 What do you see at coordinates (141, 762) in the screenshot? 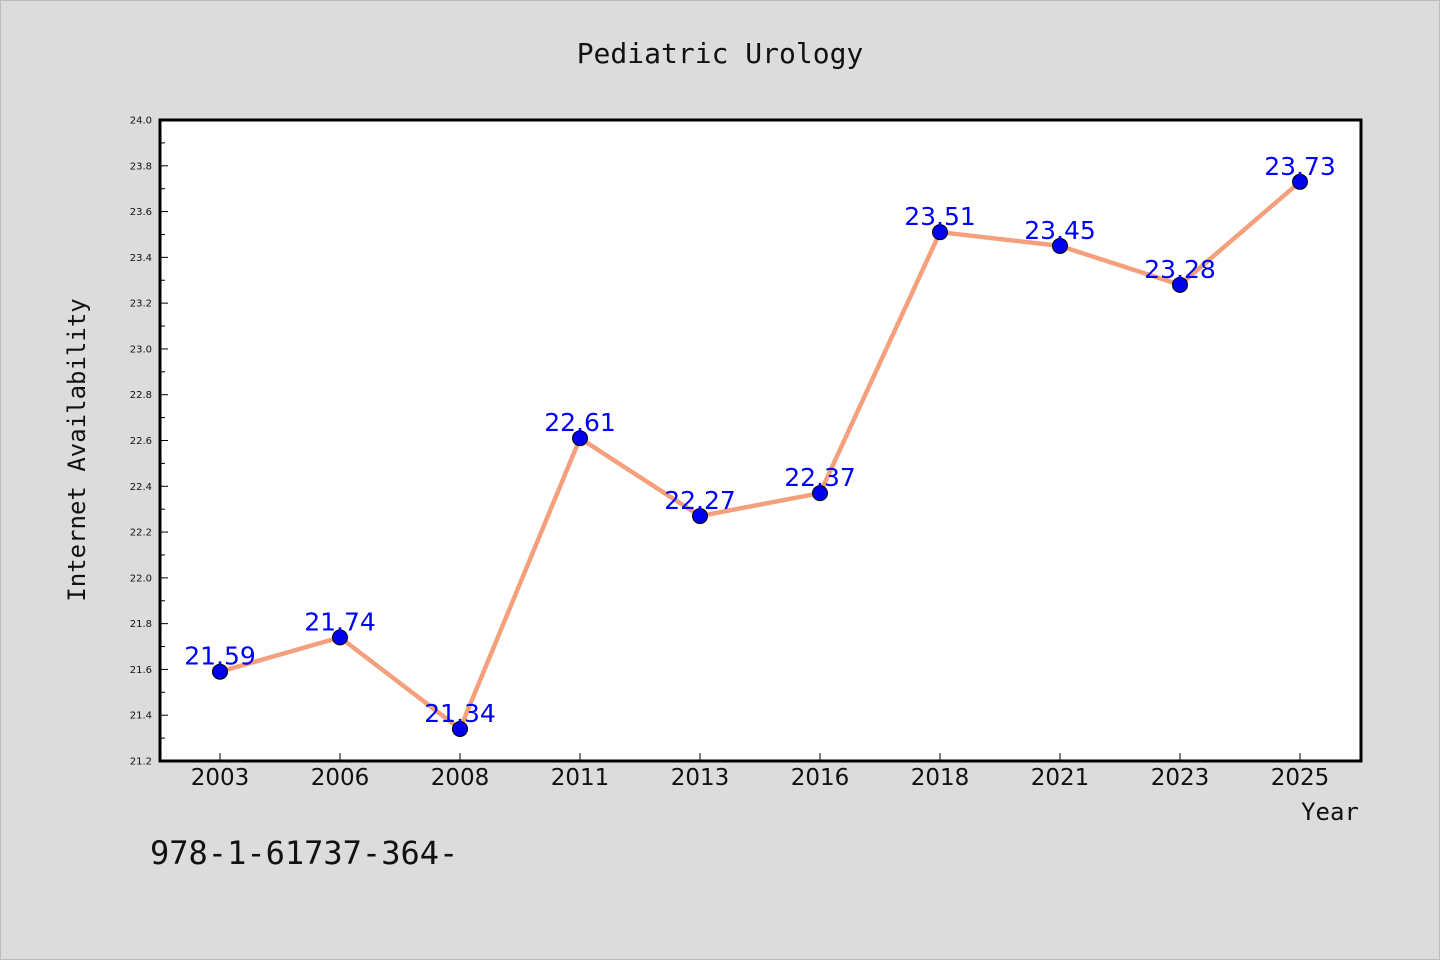
I see `y-tick-label: 21.2` at bounding box center [141, 762].